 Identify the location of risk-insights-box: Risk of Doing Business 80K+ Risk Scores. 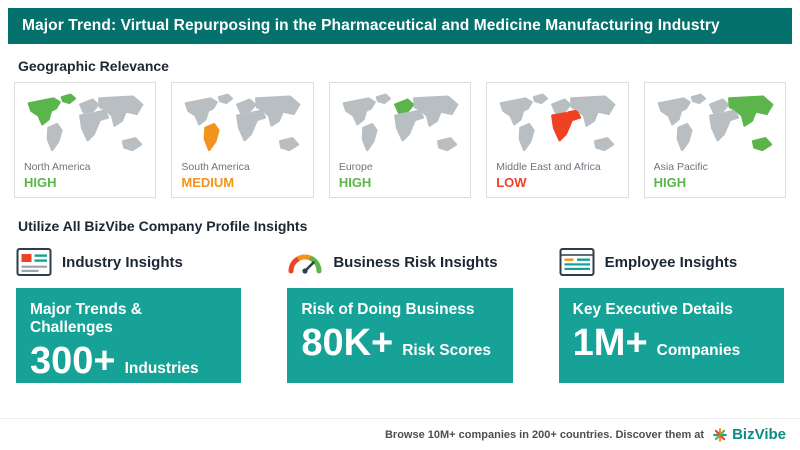
(400, 335).